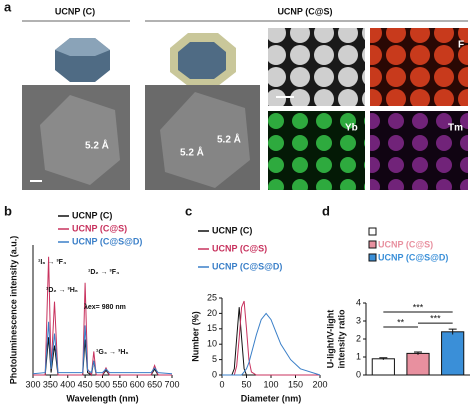 The image size is (474, 410). Describe the element at coordinates (341, 339) in the screenshot. I see `y-axis-label: intensity ratio` at that location.